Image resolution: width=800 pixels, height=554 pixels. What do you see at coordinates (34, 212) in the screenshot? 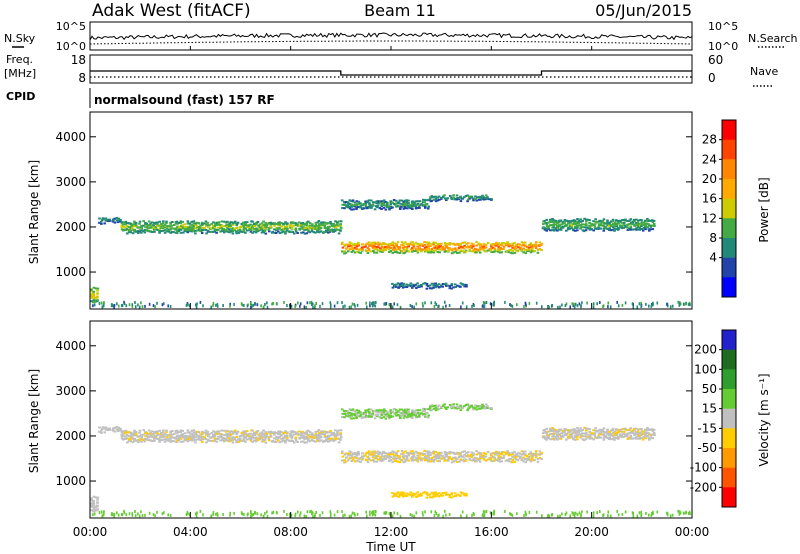
I see `power-y-label: Slant Range [km]` at bounding box center [34, 212].